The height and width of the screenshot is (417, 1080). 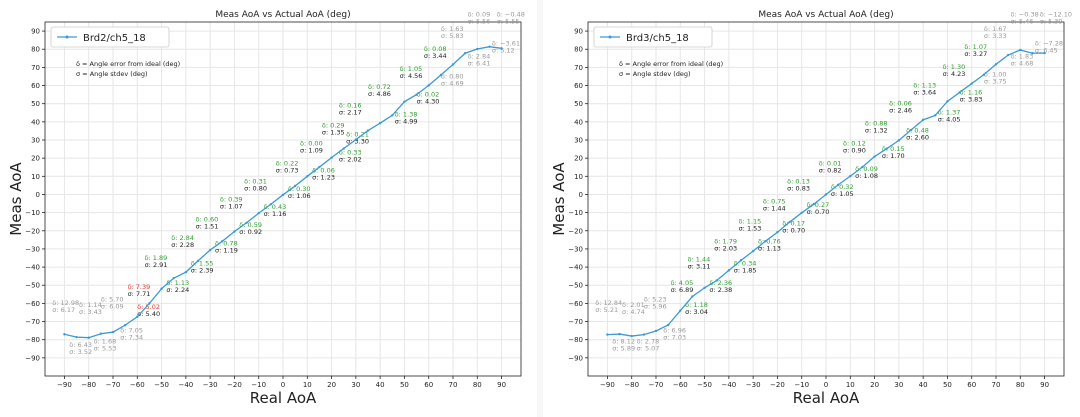 What do you see at coordinates (406, 114) in the screenshot?
I see `delta-label: δ: 1.38` at bounding box center [406, 114].